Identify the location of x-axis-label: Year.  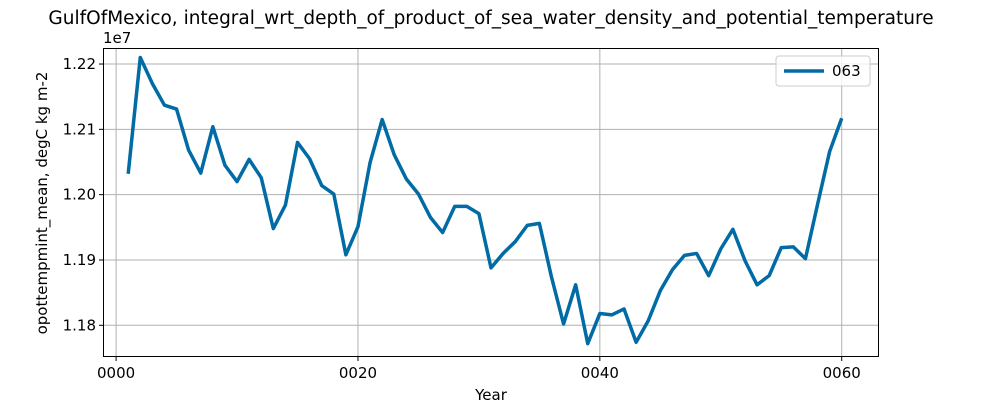
(491, 395).